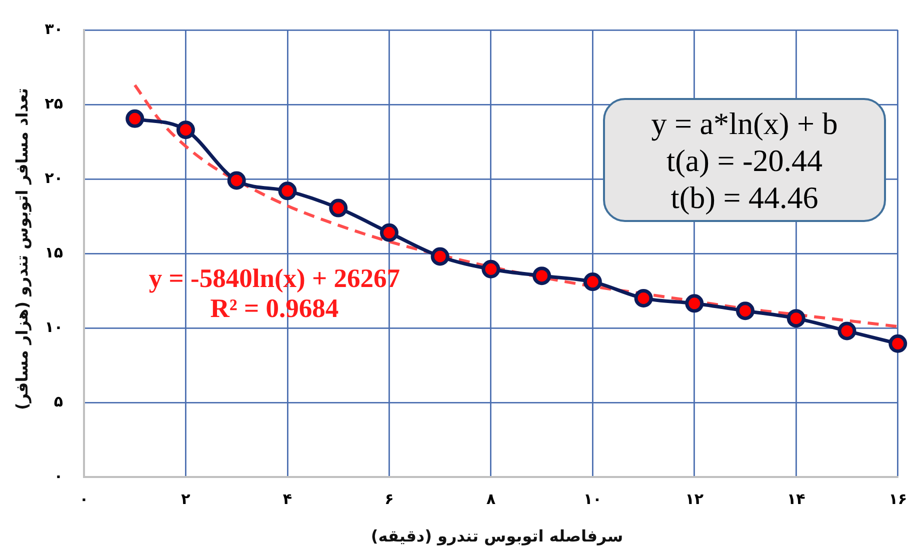  I want to click on y-tick-label: ۱۵, so click(53, 252).